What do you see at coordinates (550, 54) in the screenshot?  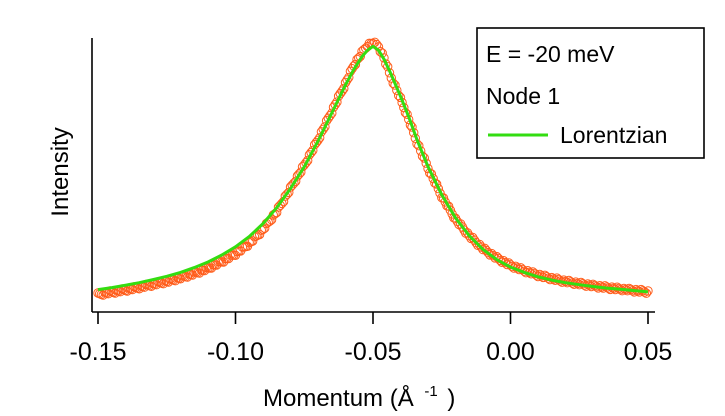 I see `legend-annotation-energy: E = -20 meV` at bounding box center [550, 54].